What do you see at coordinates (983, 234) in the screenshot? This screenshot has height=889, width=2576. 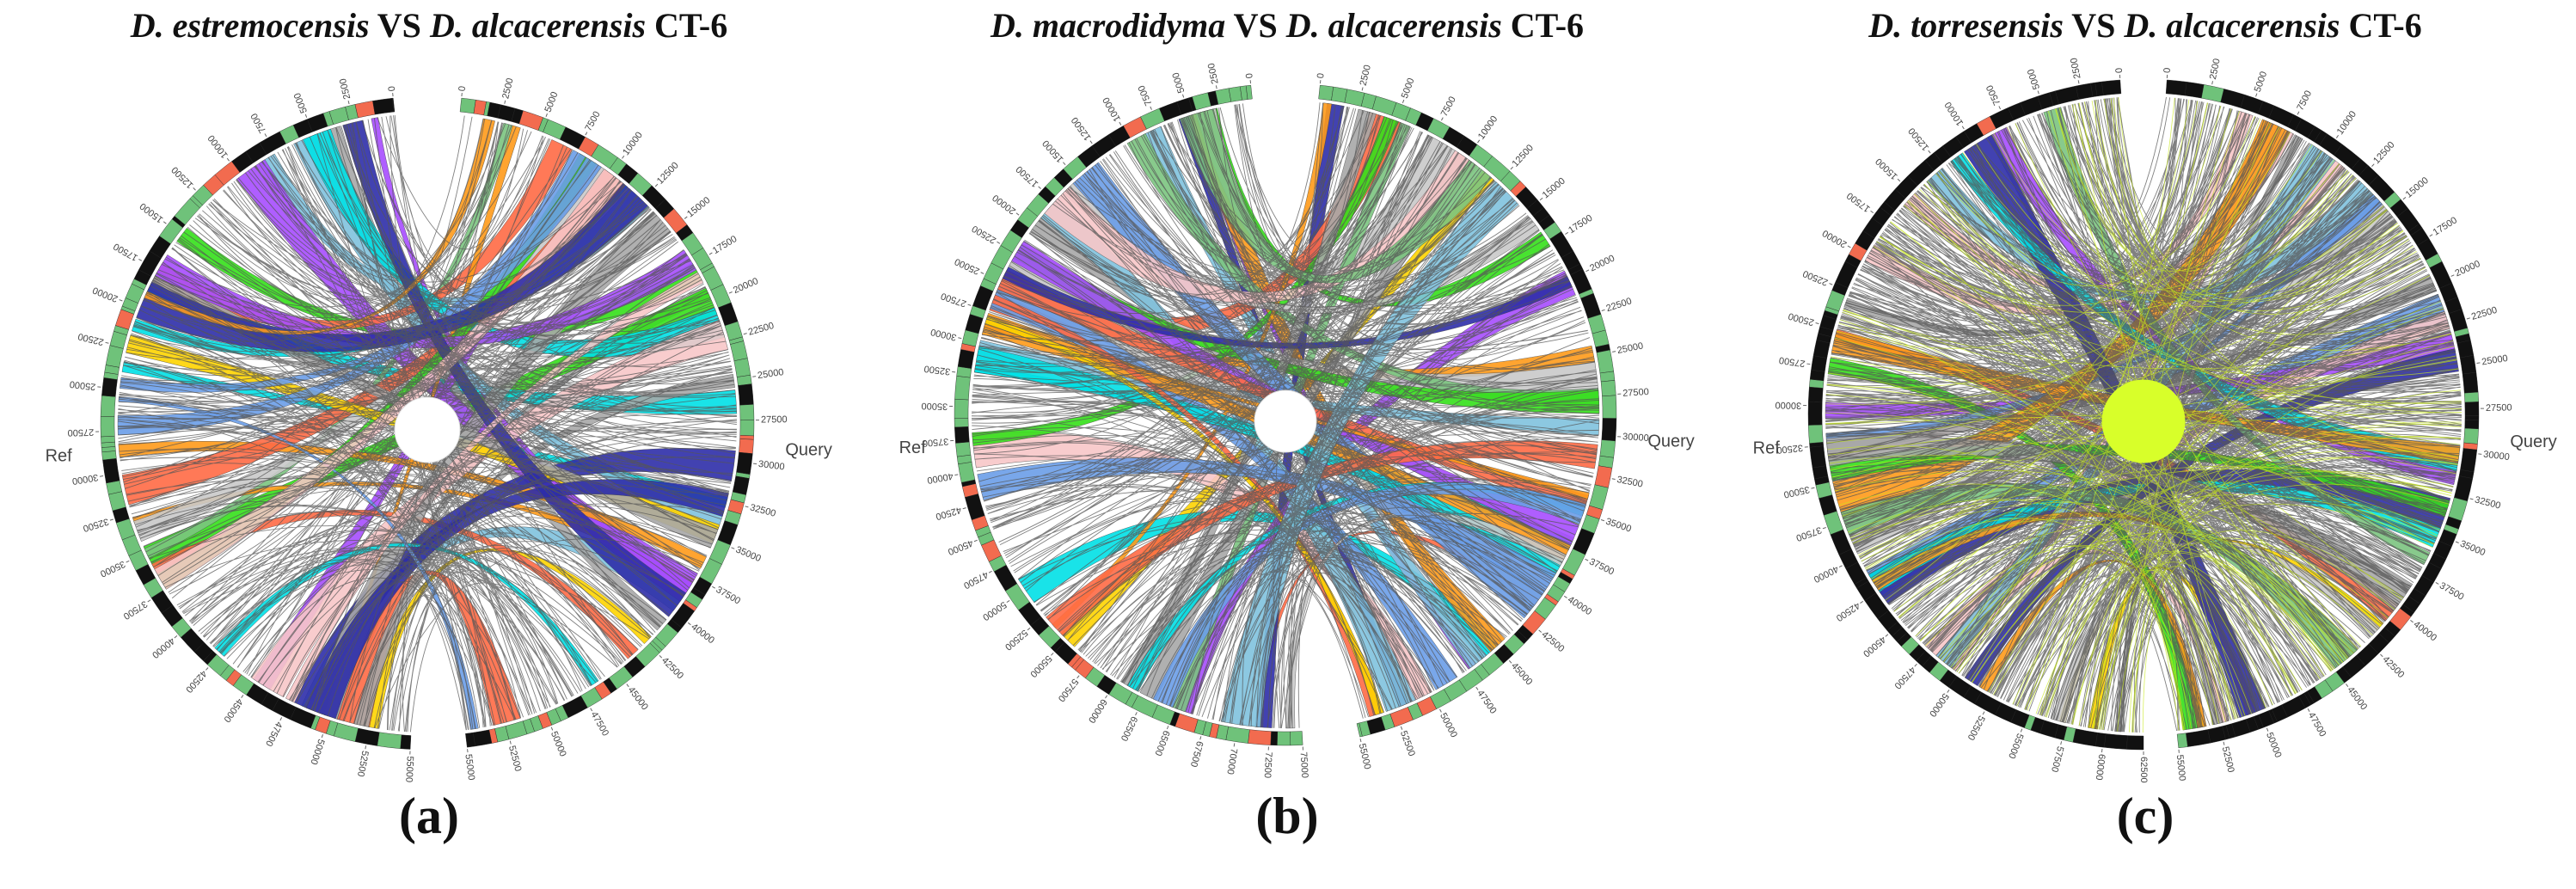 I see `tick-label: 22500` at bounding box center [983, 234].